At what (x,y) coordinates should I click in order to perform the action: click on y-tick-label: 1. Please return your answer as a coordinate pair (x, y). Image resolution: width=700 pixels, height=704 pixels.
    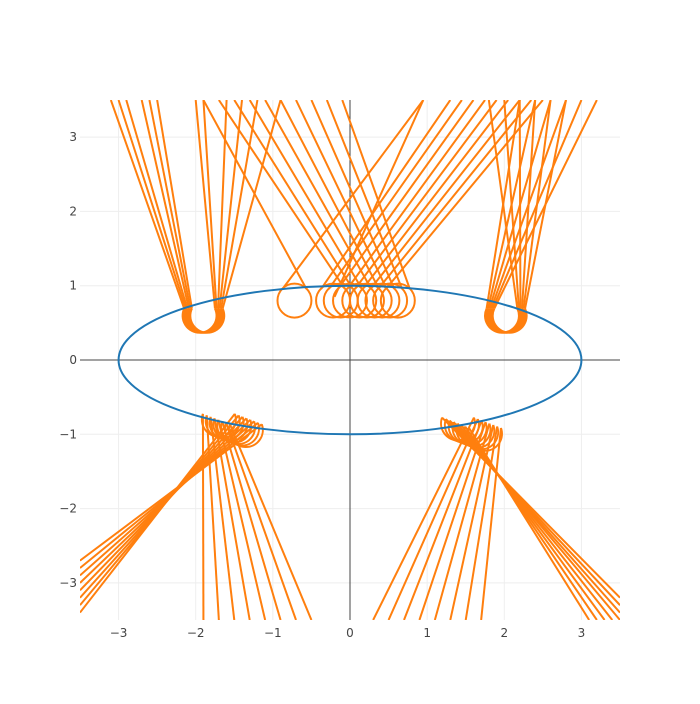
    Looking at the image, I should click on (73, 286).